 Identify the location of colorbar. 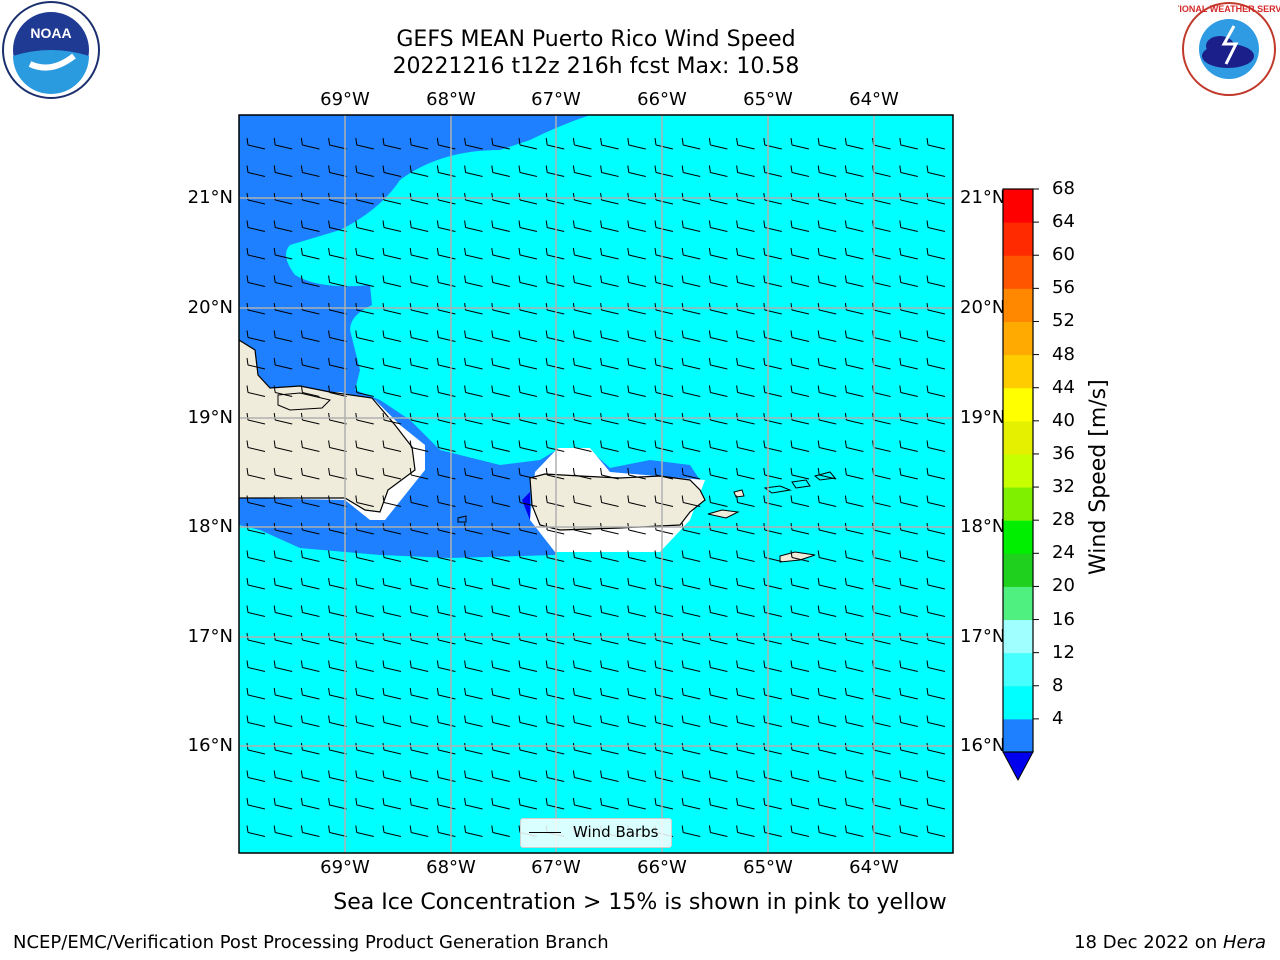
(1020, 485).